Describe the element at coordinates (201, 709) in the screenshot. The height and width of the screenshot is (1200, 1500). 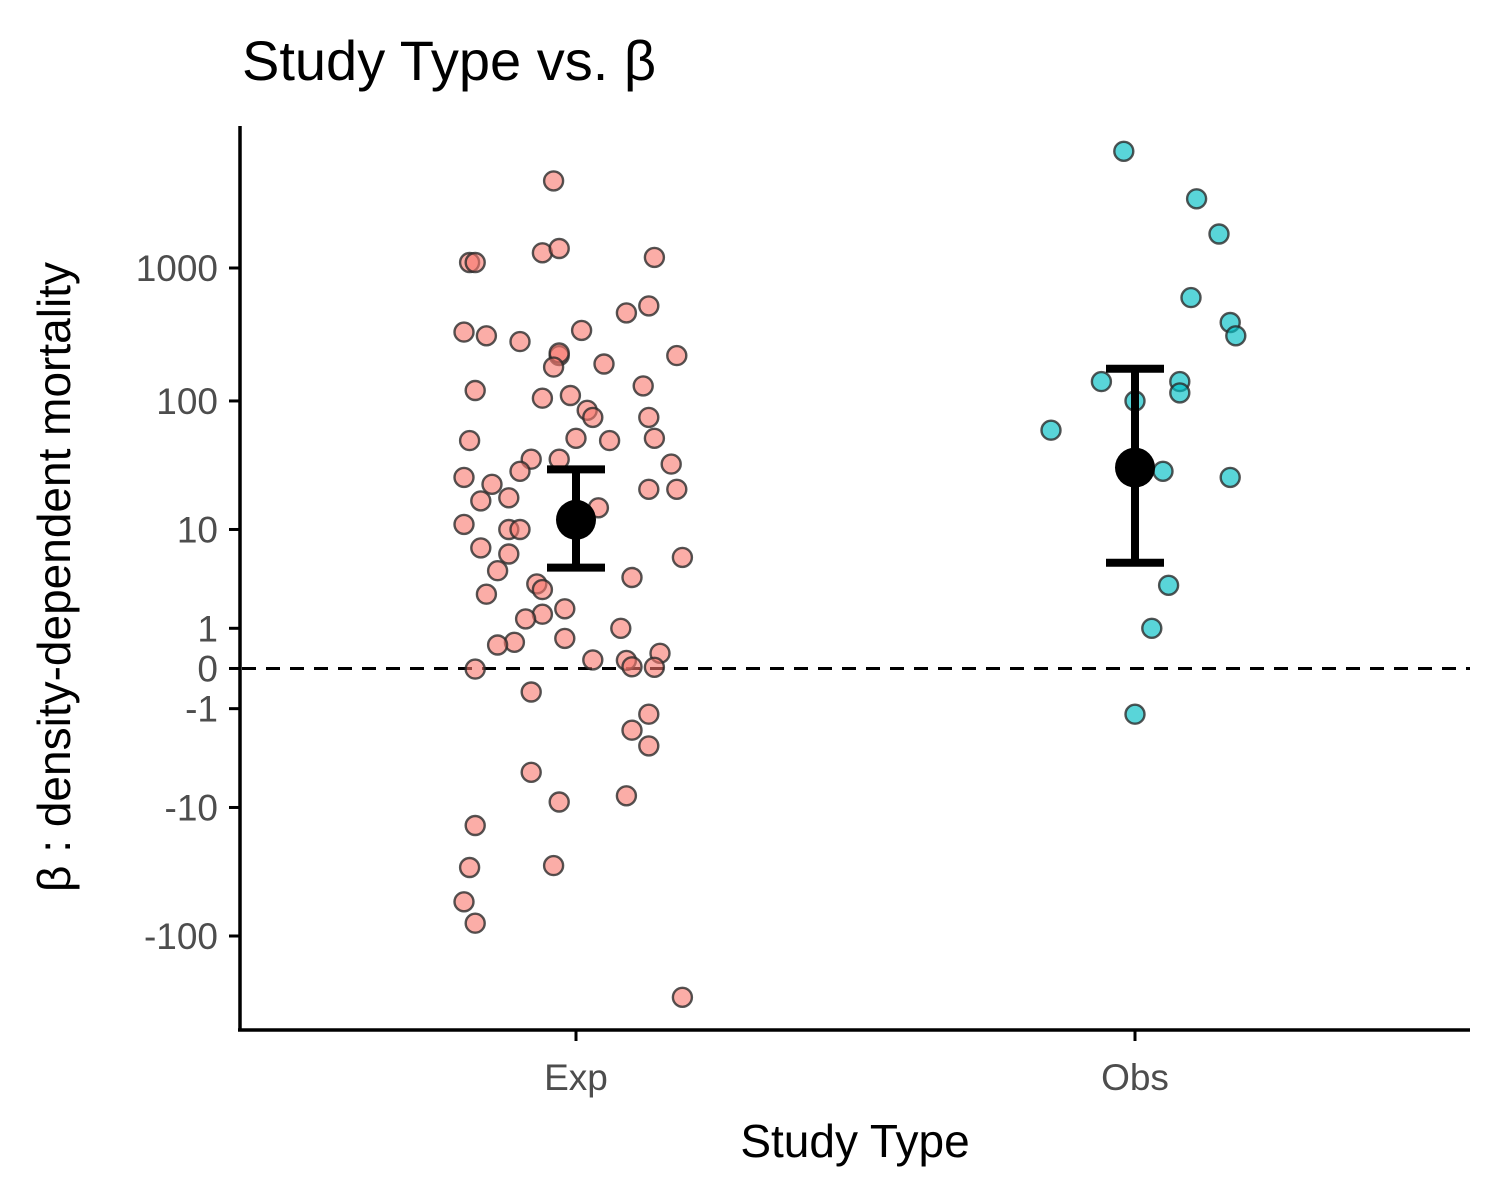
I see `y-tick-label: -1` at that location.